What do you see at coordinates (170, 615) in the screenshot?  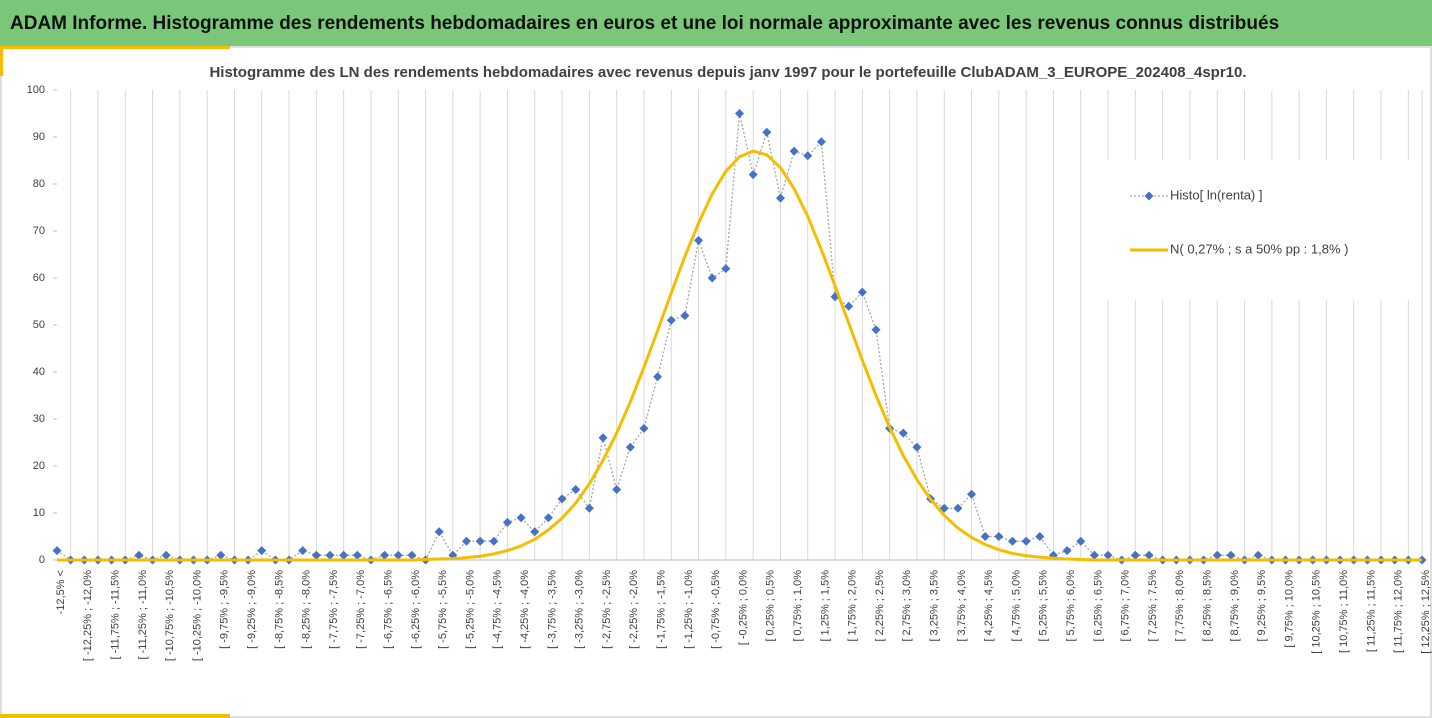 I see `x-tick-label: [ -10,75% ; -10,5%` at bounding box center [170, 615].